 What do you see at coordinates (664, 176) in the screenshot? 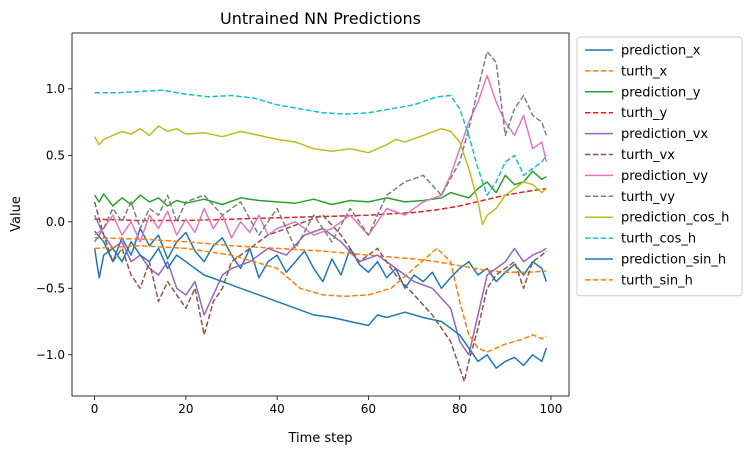
I see `legend-label-prediction-vy: prediction_vy` at bounding box center [664, 176].